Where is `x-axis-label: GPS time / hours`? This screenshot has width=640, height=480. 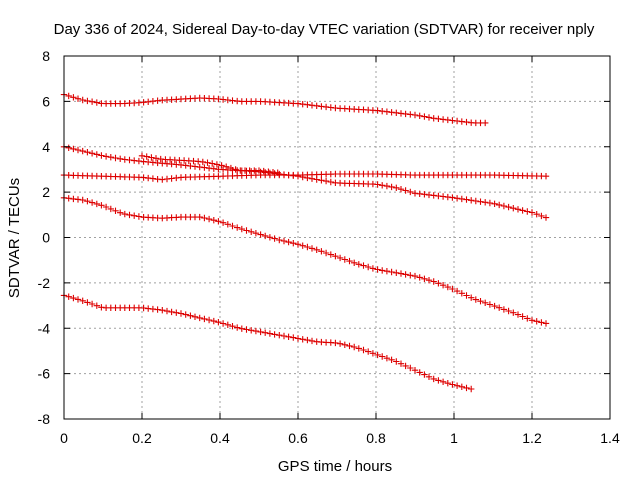 x-axis-label: GPS time / hours is located at coordinates (335, 466).